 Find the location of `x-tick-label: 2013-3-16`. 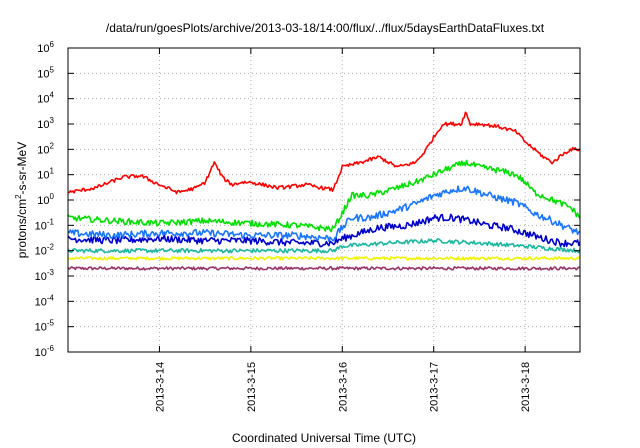

x-tick-label: 2013-3-16 is located at coordinates (343, 387).